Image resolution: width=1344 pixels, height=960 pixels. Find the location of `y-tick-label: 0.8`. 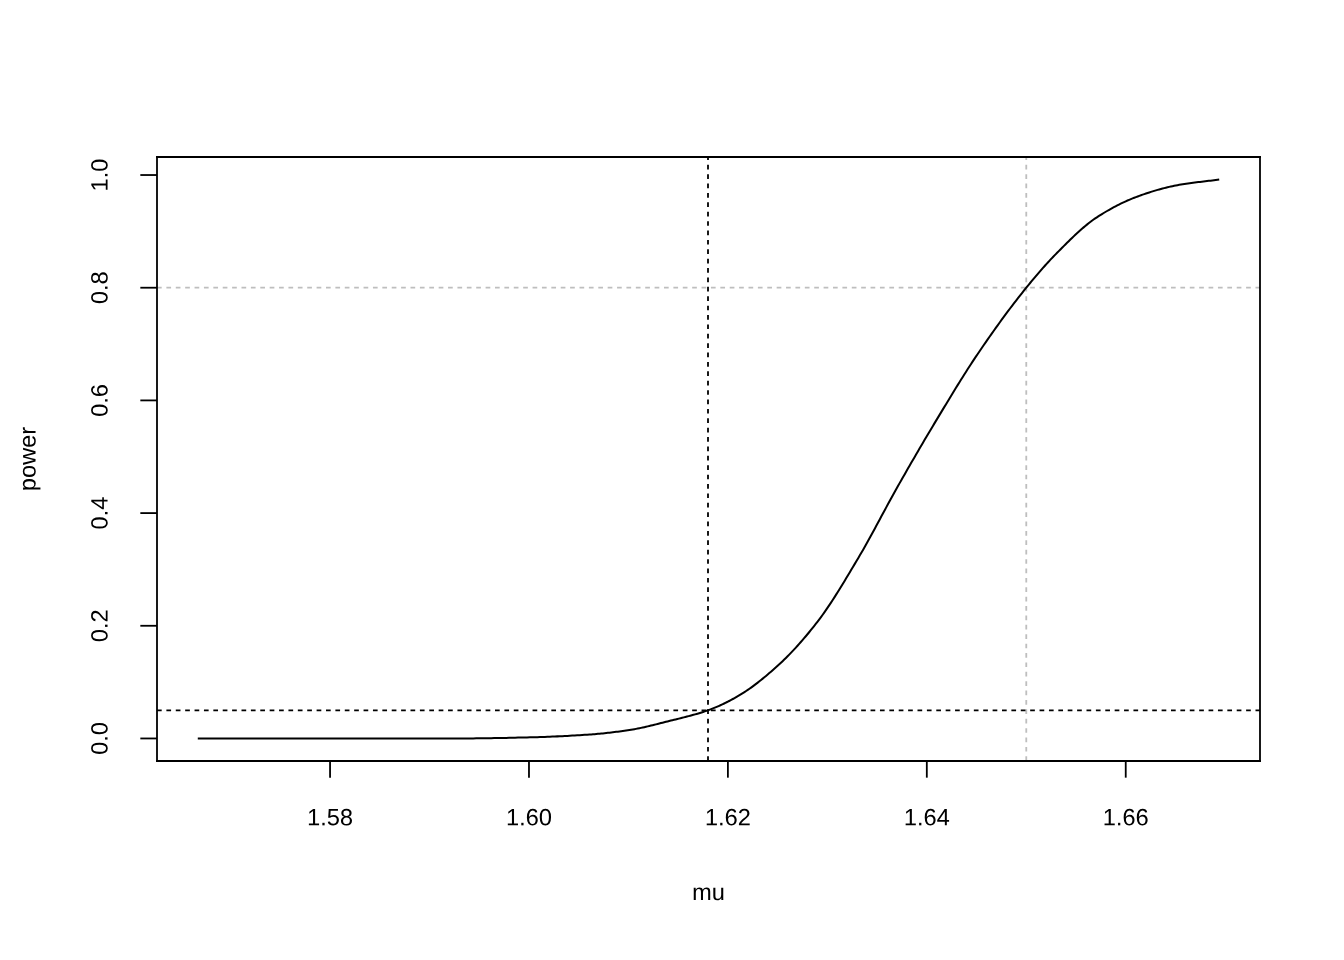

y-tick-label: 0.8 is located at coordinates (99, 288).